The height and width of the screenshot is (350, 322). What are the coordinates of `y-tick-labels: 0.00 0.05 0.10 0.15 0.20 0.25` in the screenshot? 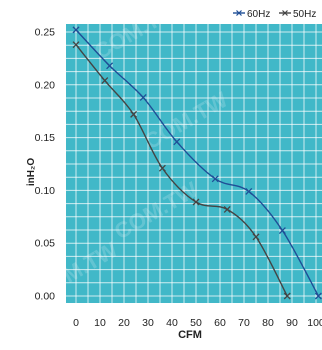 It's located at (45, 165).